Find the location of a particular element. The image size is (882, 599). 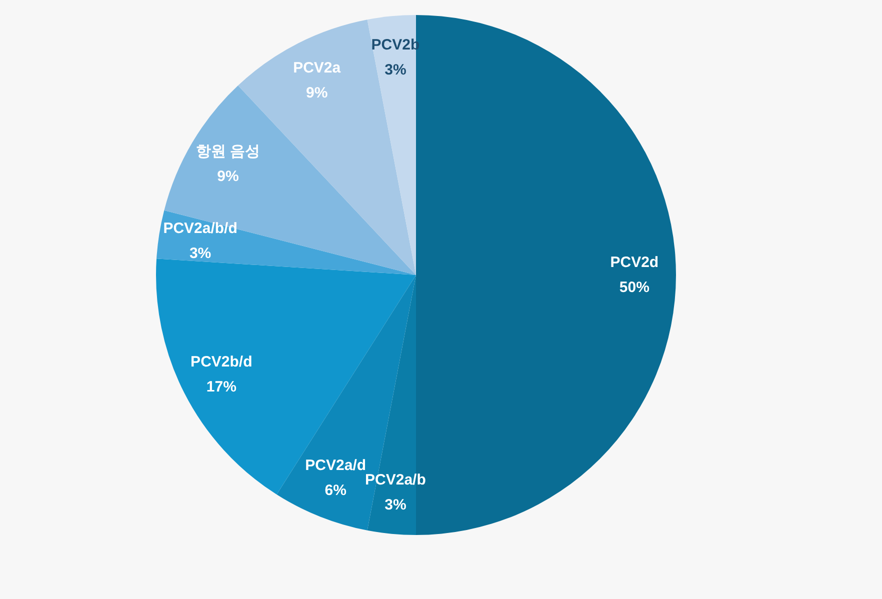

slice-label: PCV2a/d is located at coordinates (335, 465).